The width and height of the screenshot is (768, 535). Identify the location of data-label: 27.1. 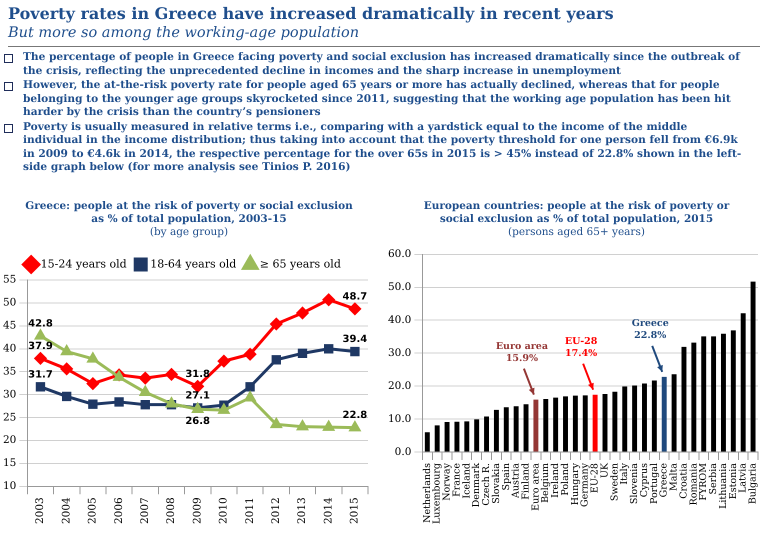
(197, 396).